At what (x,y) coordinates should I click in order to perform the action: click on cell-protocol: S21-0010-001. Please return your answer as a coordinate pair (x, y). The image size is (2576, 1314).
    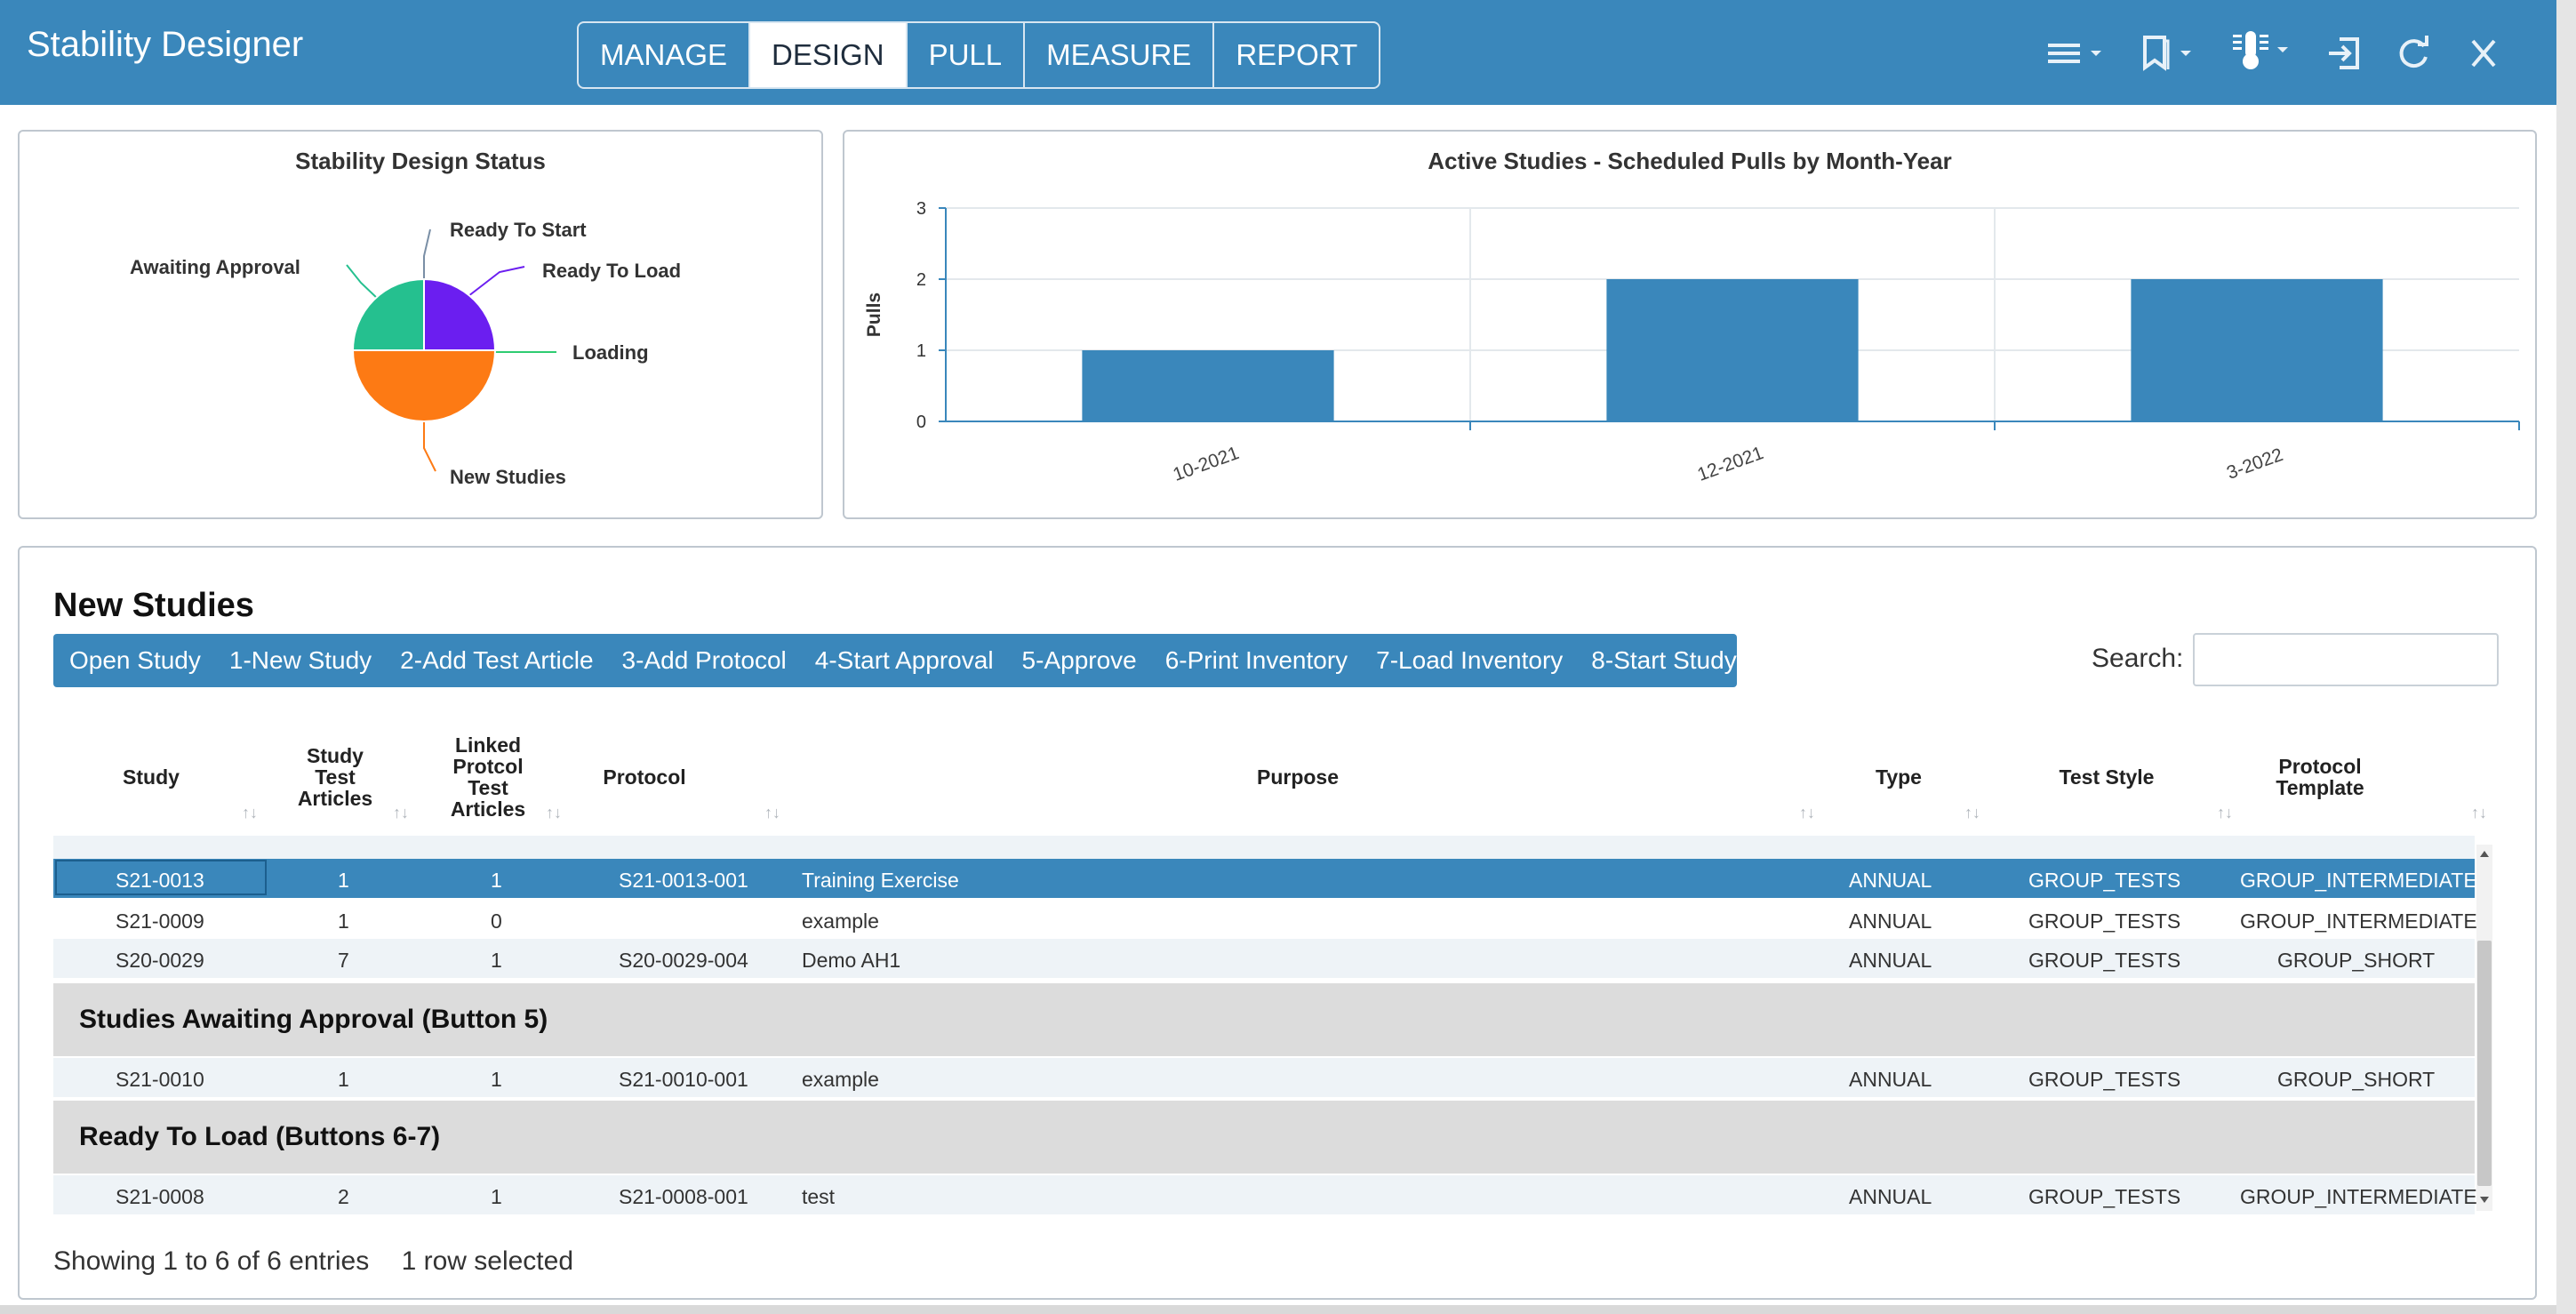
    Looking at the image, I should click on (683, 1079).